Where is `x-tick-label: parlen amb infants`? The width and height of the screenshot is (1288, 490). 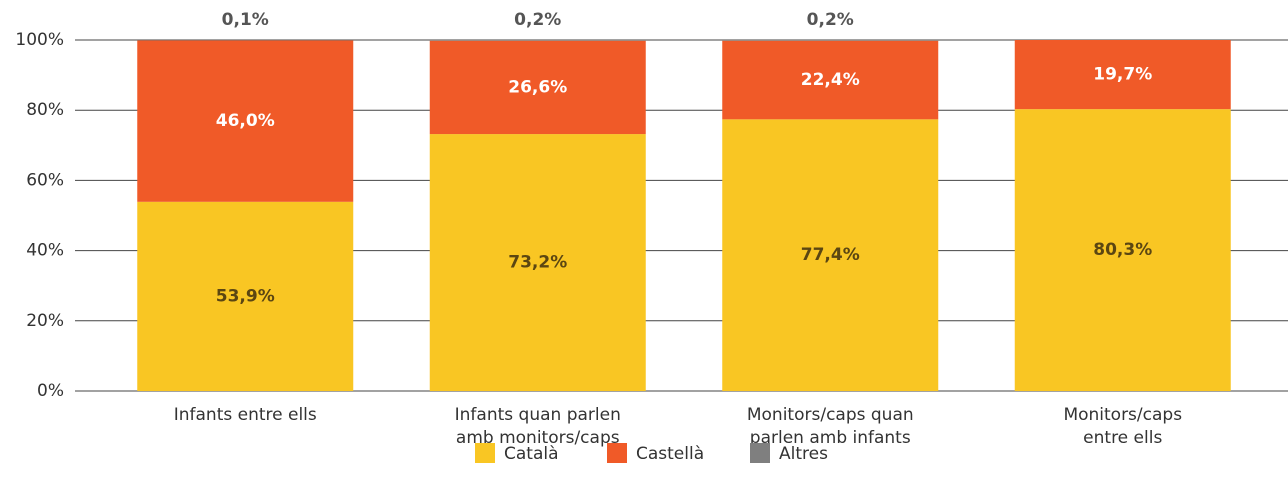
x-tick-label: parlen amb infants is located at coordinates (830, 438).